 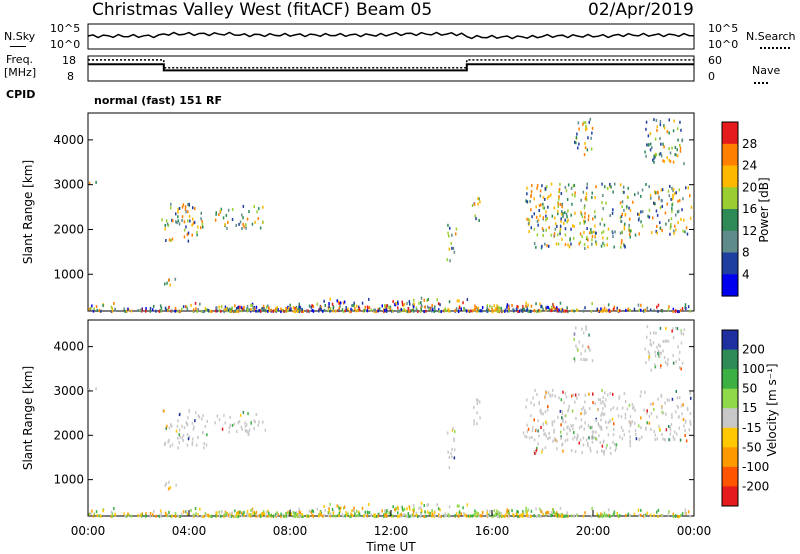 What do you see at coordinates (593, 531) in the screenshot?
I see `x-tick-label: 20:00` at bounding box center [593, 531].